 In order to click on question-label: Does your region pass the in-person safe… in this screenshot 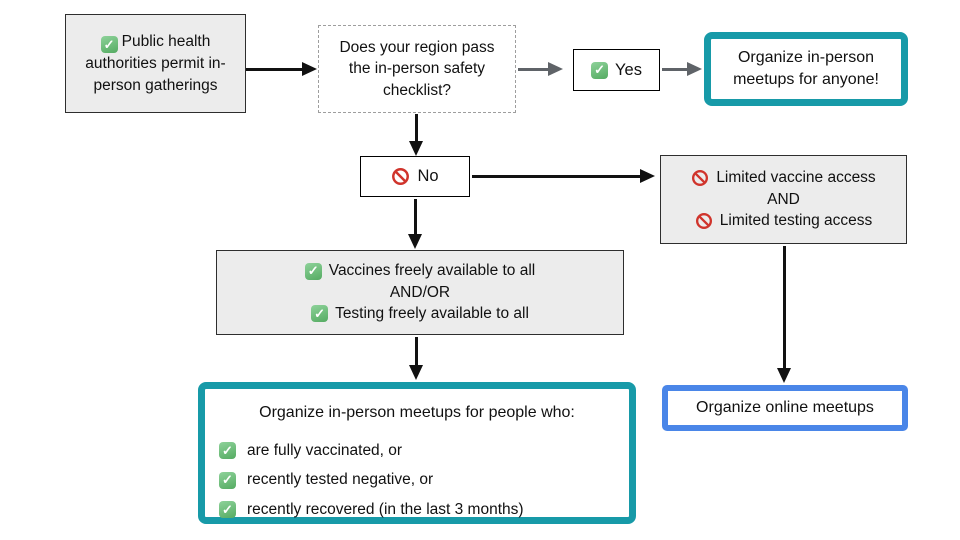, I will do `click(417, 68)`.